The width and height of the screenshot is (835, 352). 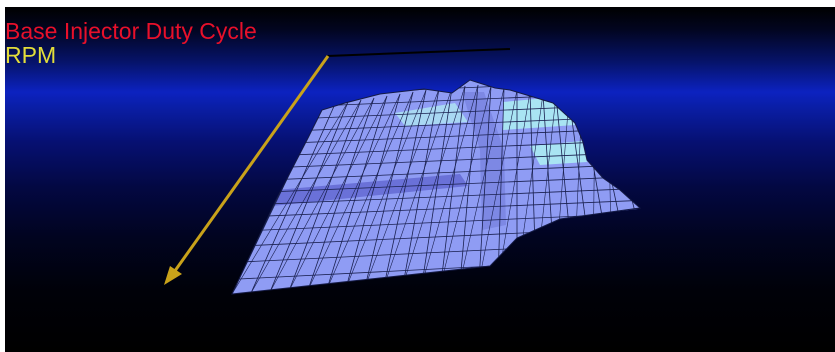 I want to click on rpm-axis-arrowhead, so click(x=173, y=275).